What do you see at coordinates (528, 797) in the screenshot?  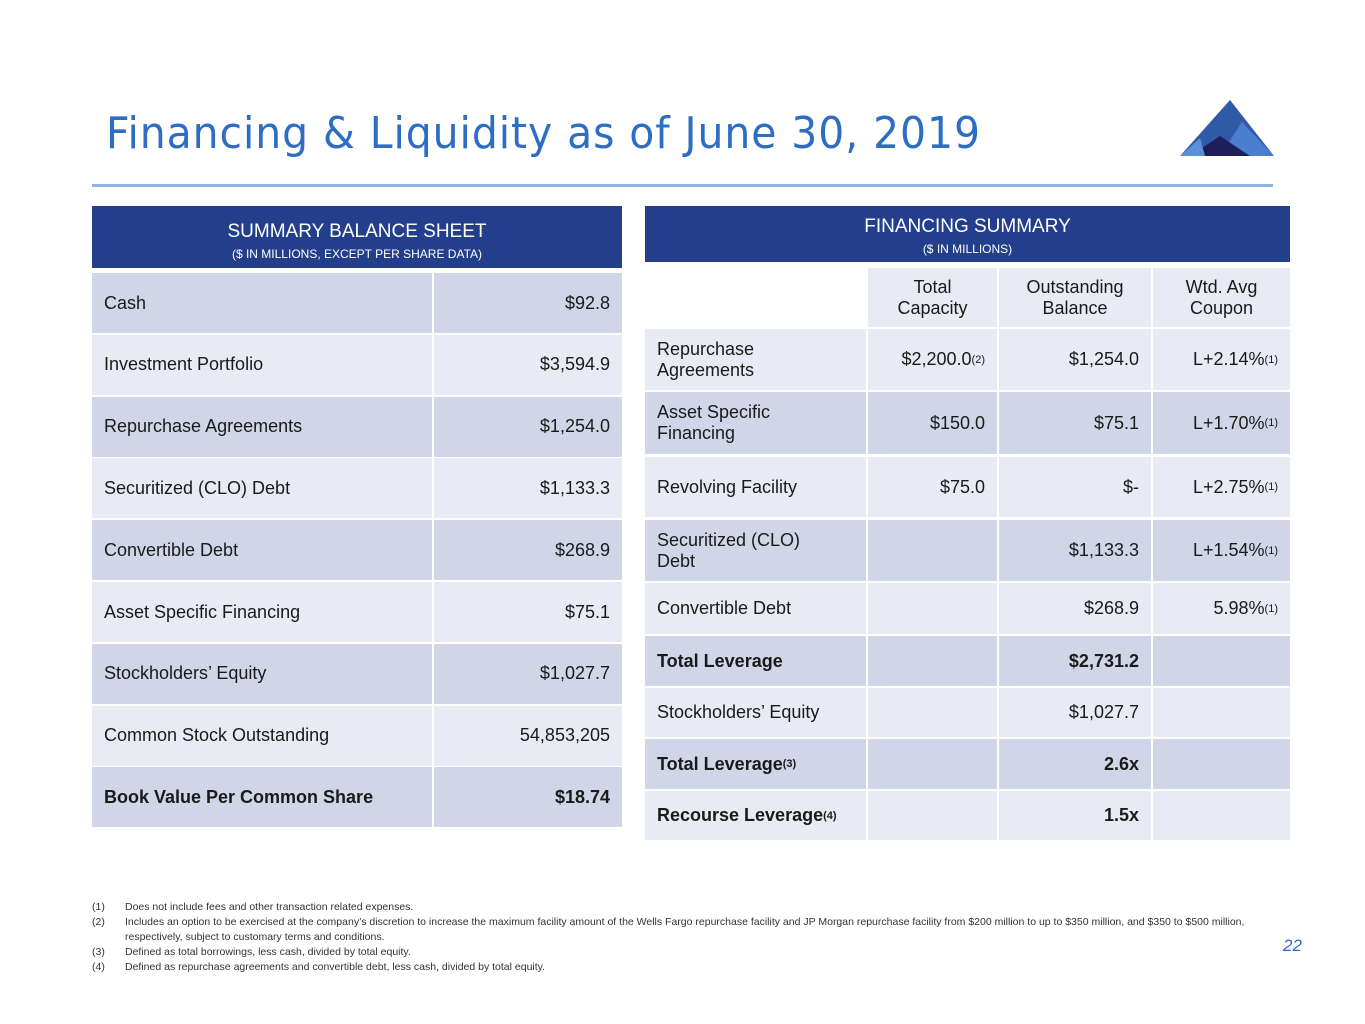 I see `row-value: $18.74` at bounding box center [528, 797].